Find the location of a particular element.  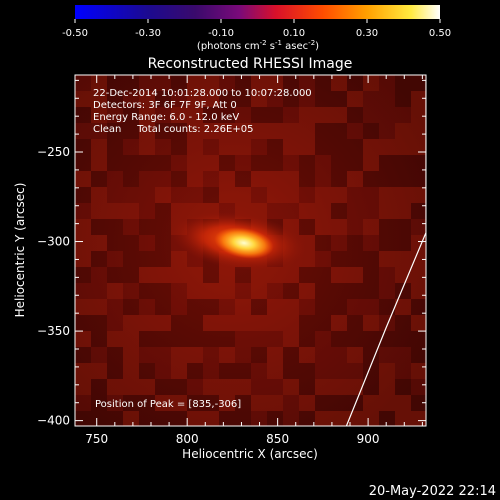

annotation-detectors: Detectors: 3F 6F 7F 9F, Att 0 is located at coordinates (165, 105).